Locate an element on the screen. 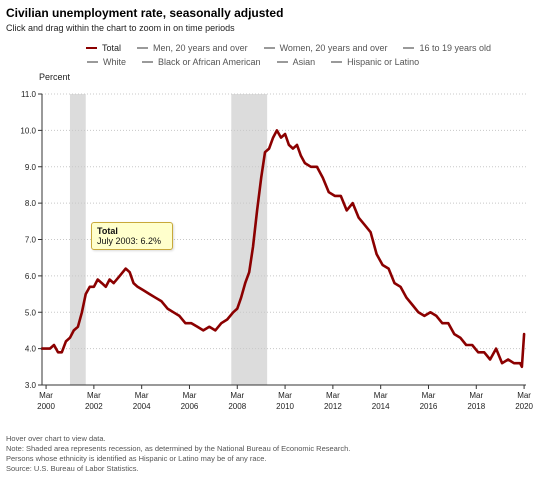  legend-item-total: Total is located at coordinates (103, 48).